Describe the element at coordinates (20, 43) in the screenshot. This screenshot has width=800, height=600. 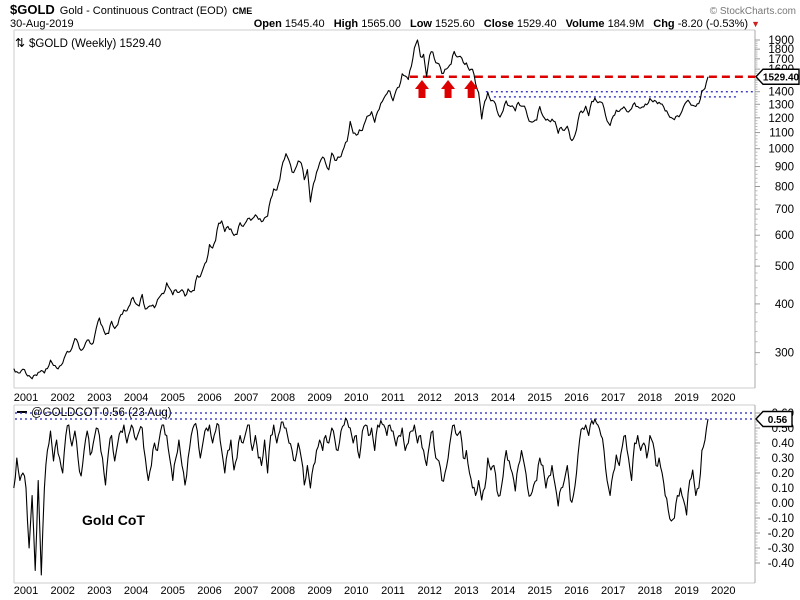
I see `updown-arrows-icon: ⇅` at that location.